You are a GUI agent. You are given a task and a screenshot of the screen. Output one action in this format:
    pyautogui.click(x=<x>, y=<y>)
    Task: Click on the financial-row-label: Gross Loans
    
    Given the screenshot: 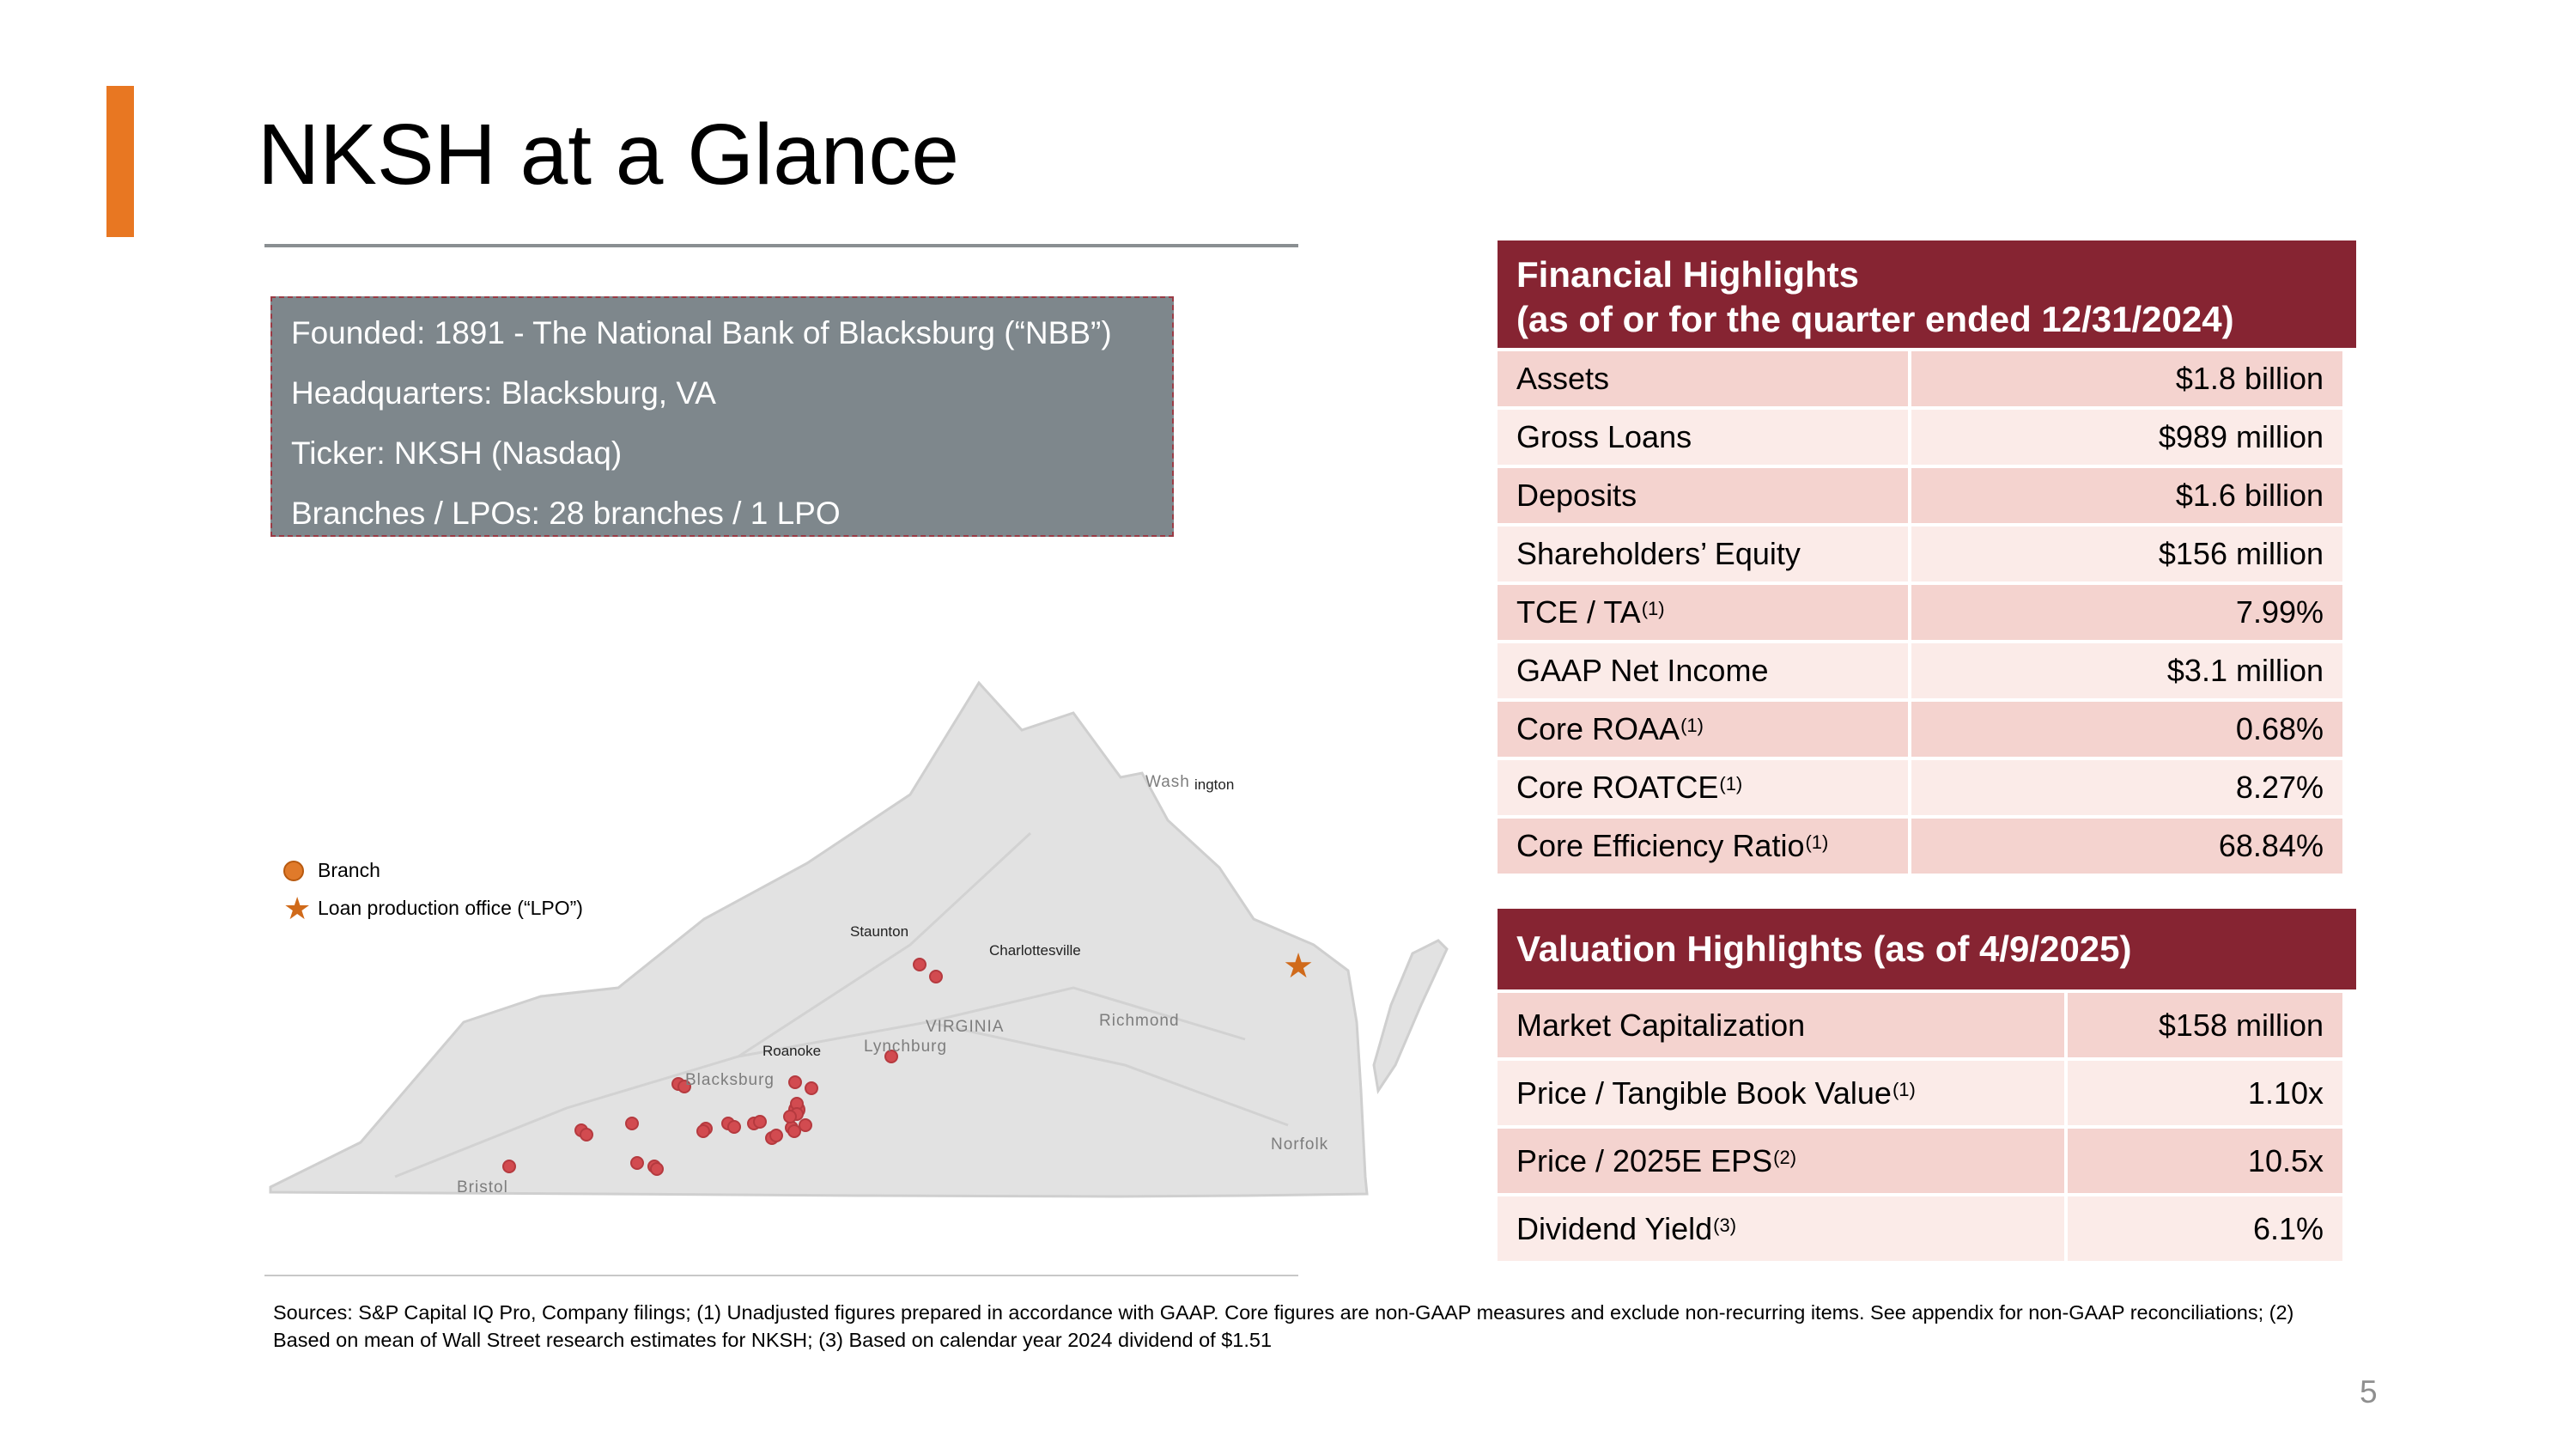 What is the action you would take?
    pyautogui.click(x=1703, y=437)
    